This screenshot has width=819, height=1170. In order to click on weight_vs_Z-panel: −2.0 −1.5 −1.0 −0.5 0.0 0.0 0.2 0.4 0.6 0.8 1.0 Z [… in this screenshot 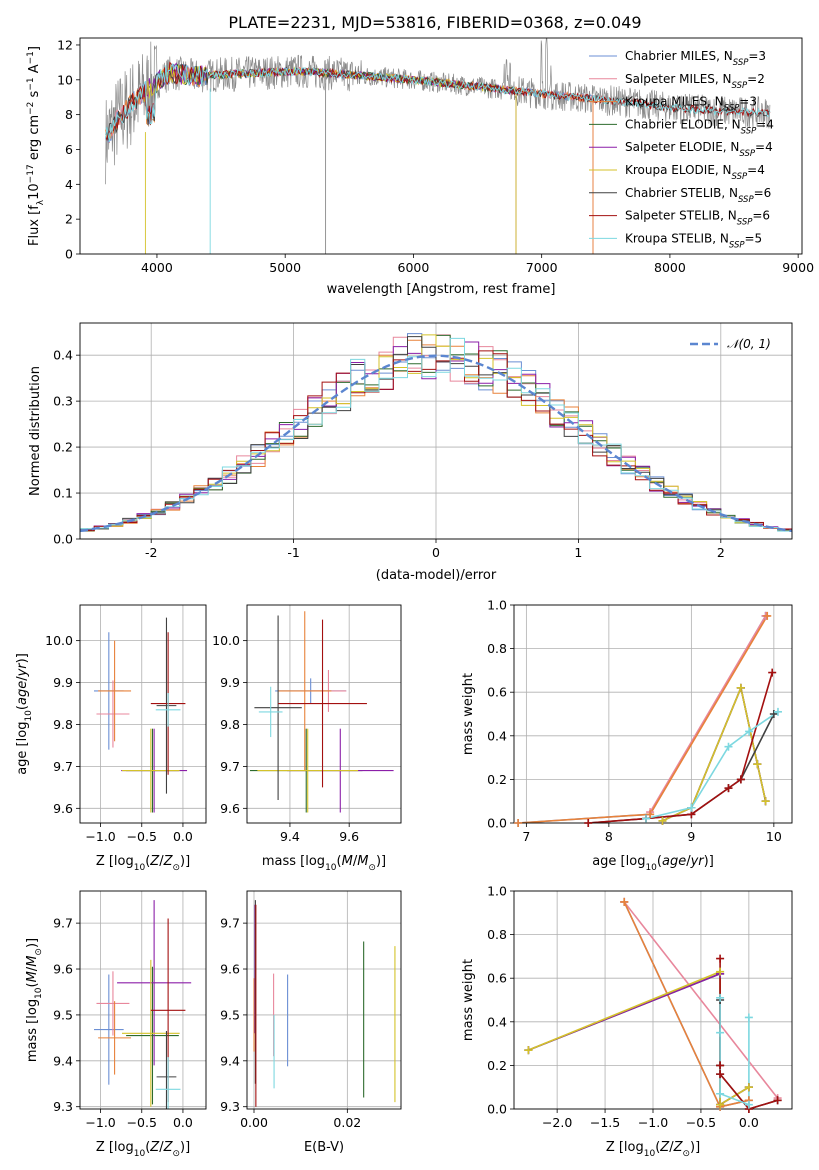, I will do `click(627, 1021)`.